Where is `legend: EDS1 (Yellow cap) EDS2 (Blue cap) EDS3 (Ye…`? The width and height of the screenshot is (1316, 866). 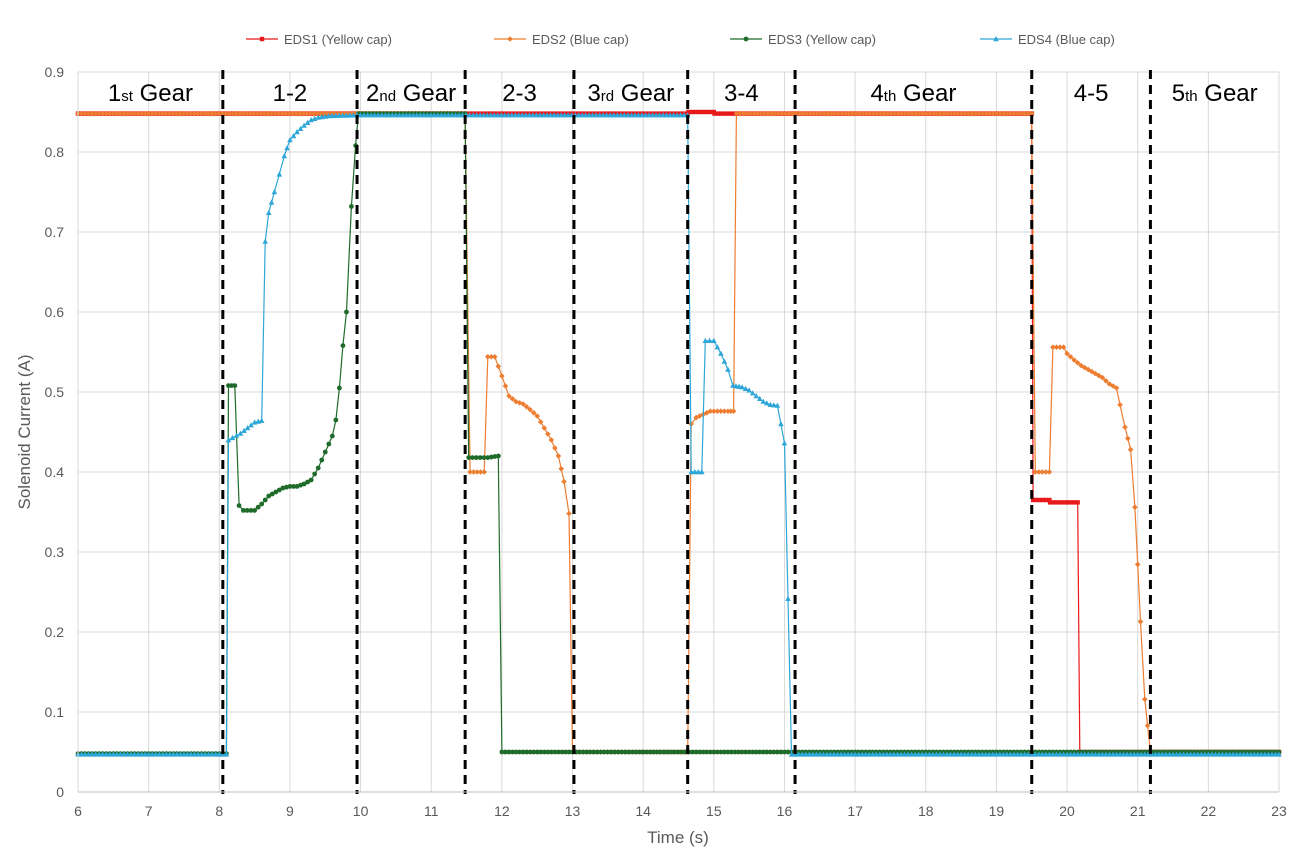 legend: EDS1 (Yellow cap) EDS2 (Blue cap) EDS3 (Ye… is located at coordinates (680, 39).